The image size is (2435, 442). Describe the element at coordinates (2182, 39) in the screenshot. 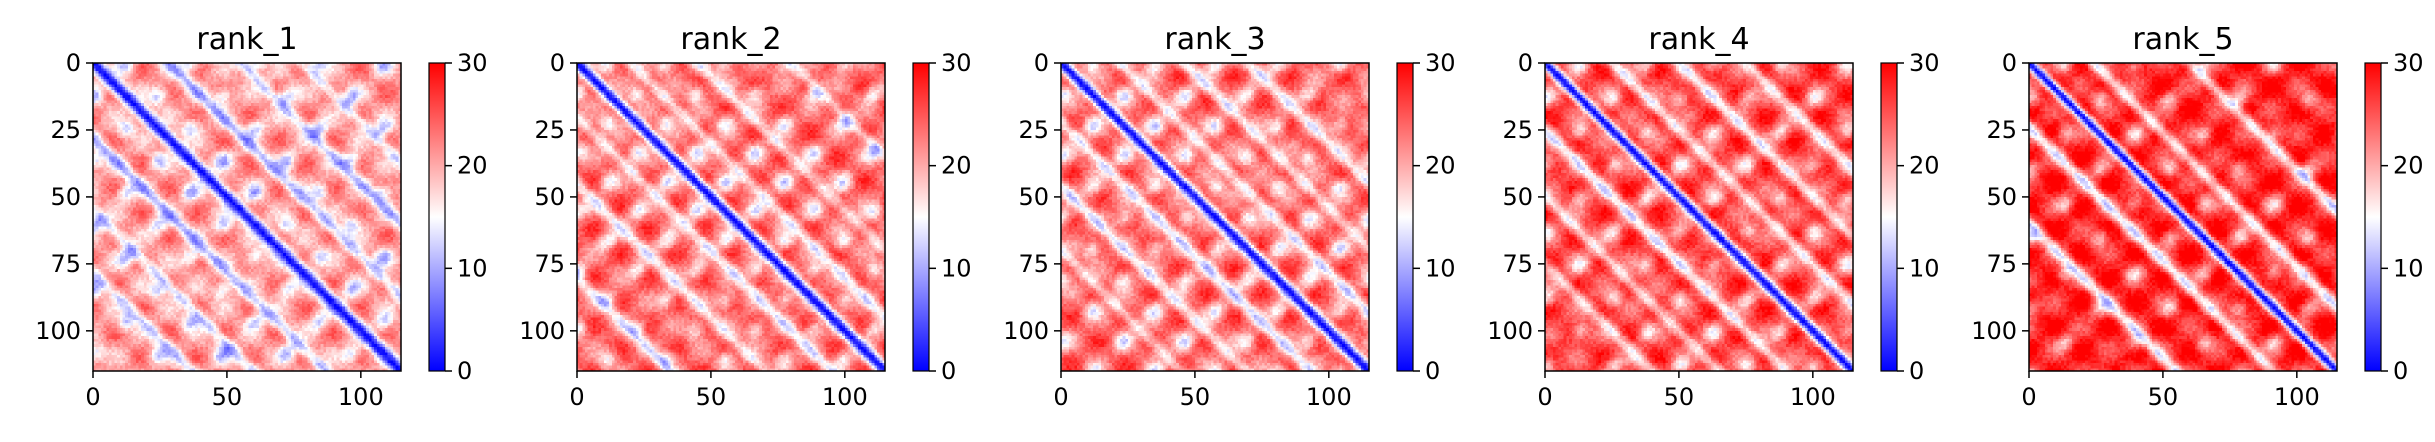

I see `panel-title: rank_5` at that location.